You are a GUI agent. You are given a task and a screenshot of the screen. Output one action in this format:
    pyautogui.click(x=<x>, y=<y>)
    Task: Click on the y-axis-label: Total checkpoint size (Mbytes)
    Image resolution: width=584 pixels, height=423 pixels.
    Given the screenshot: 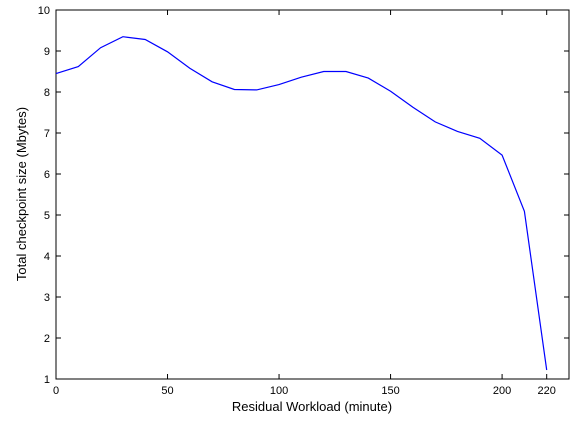 What is the action you would take?
    pyautogui.click(x=21, y=194)
    